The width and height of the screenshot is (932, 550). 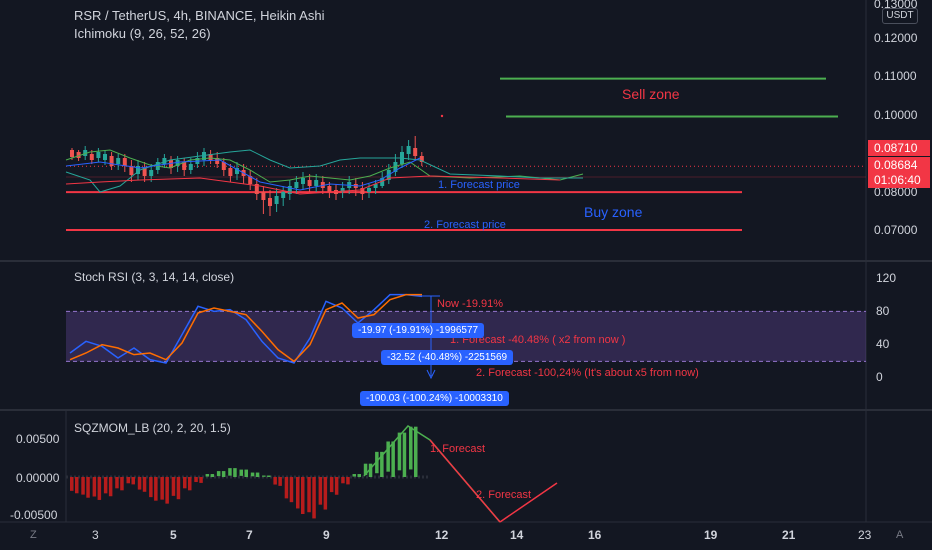 What do you see at coordinates (711, 535) in the screenshot?
I see `time-tick: 19` at bounding box center [711, 535].